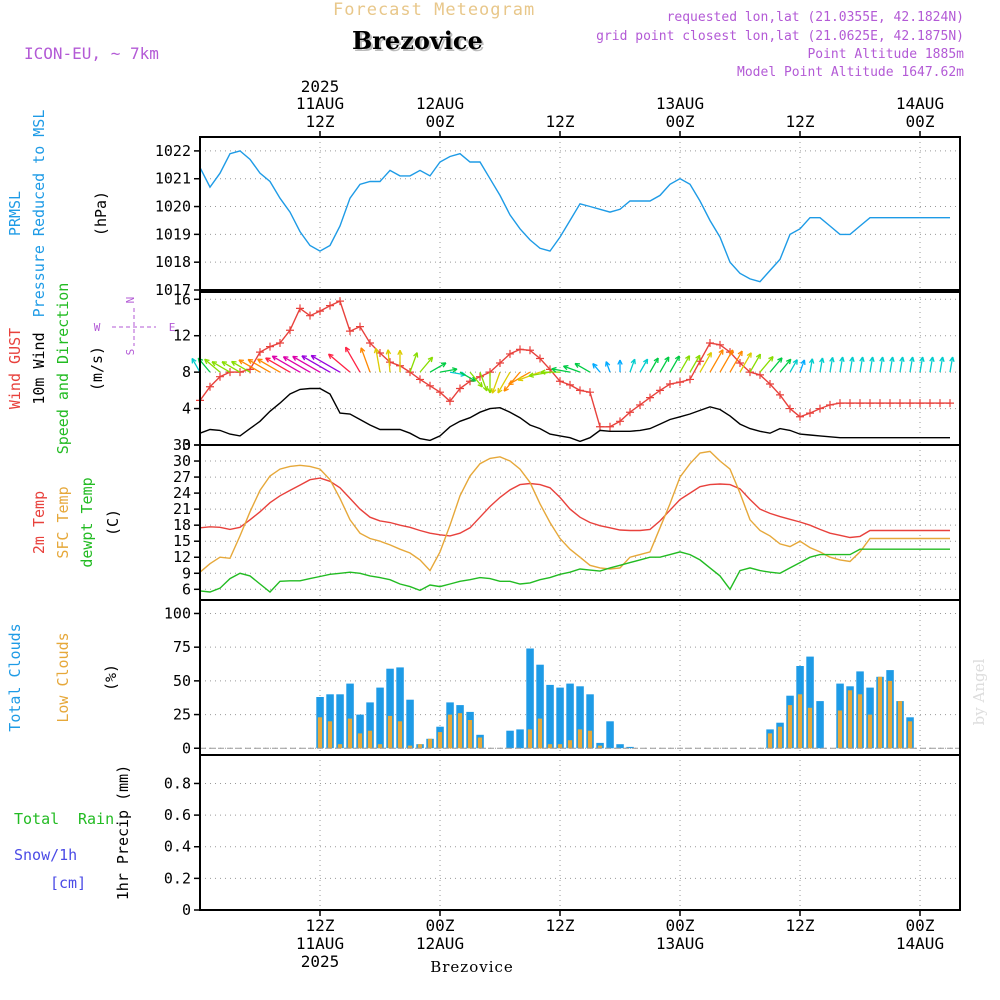 This screenshot has height=1000, width=1000. I want to click on wind-label: 10m Wind, so click(39, 368).